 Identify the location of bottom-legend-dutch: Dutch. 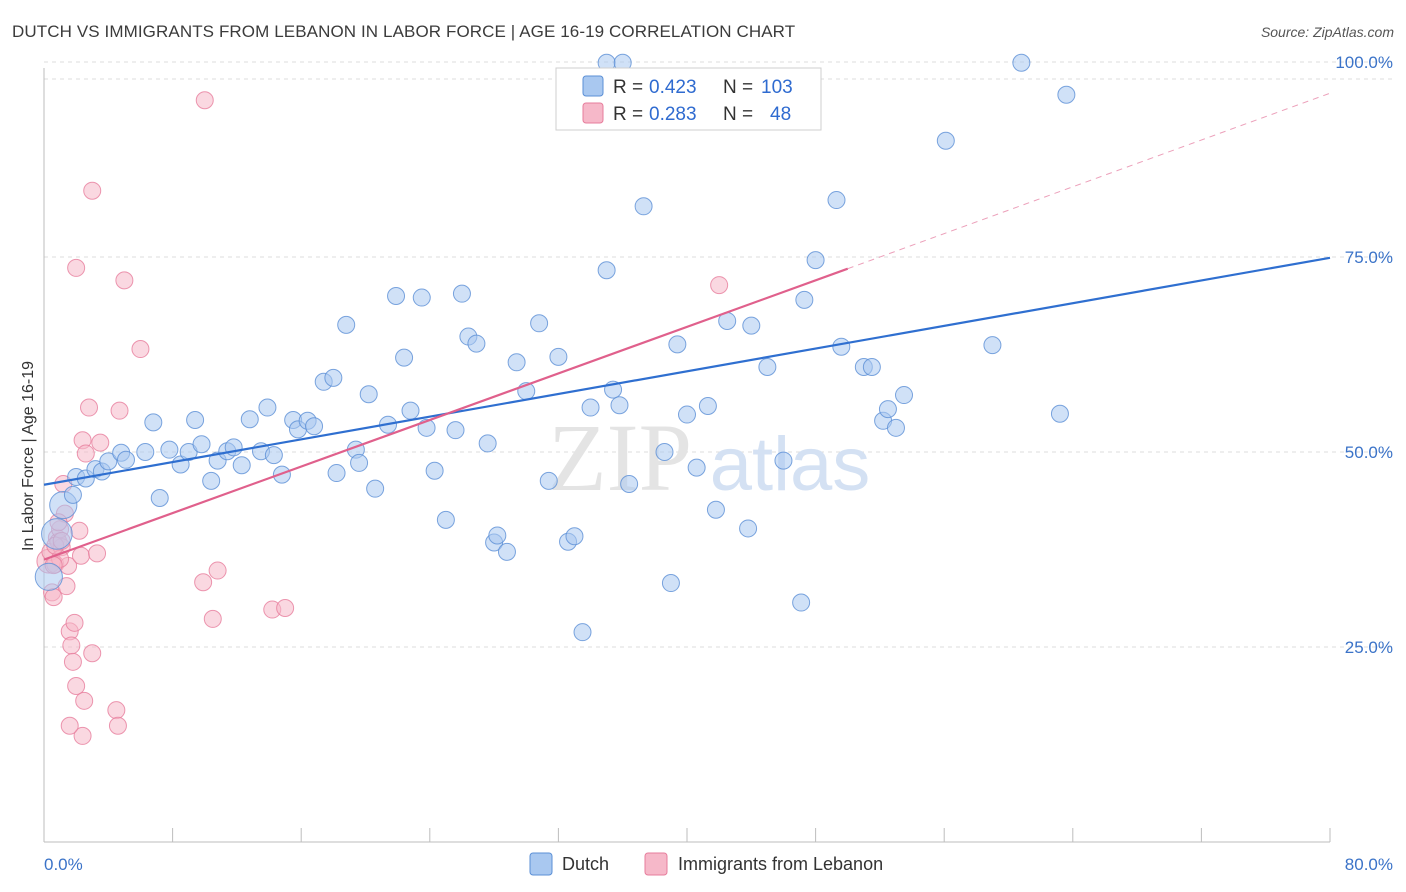
(585, 864).